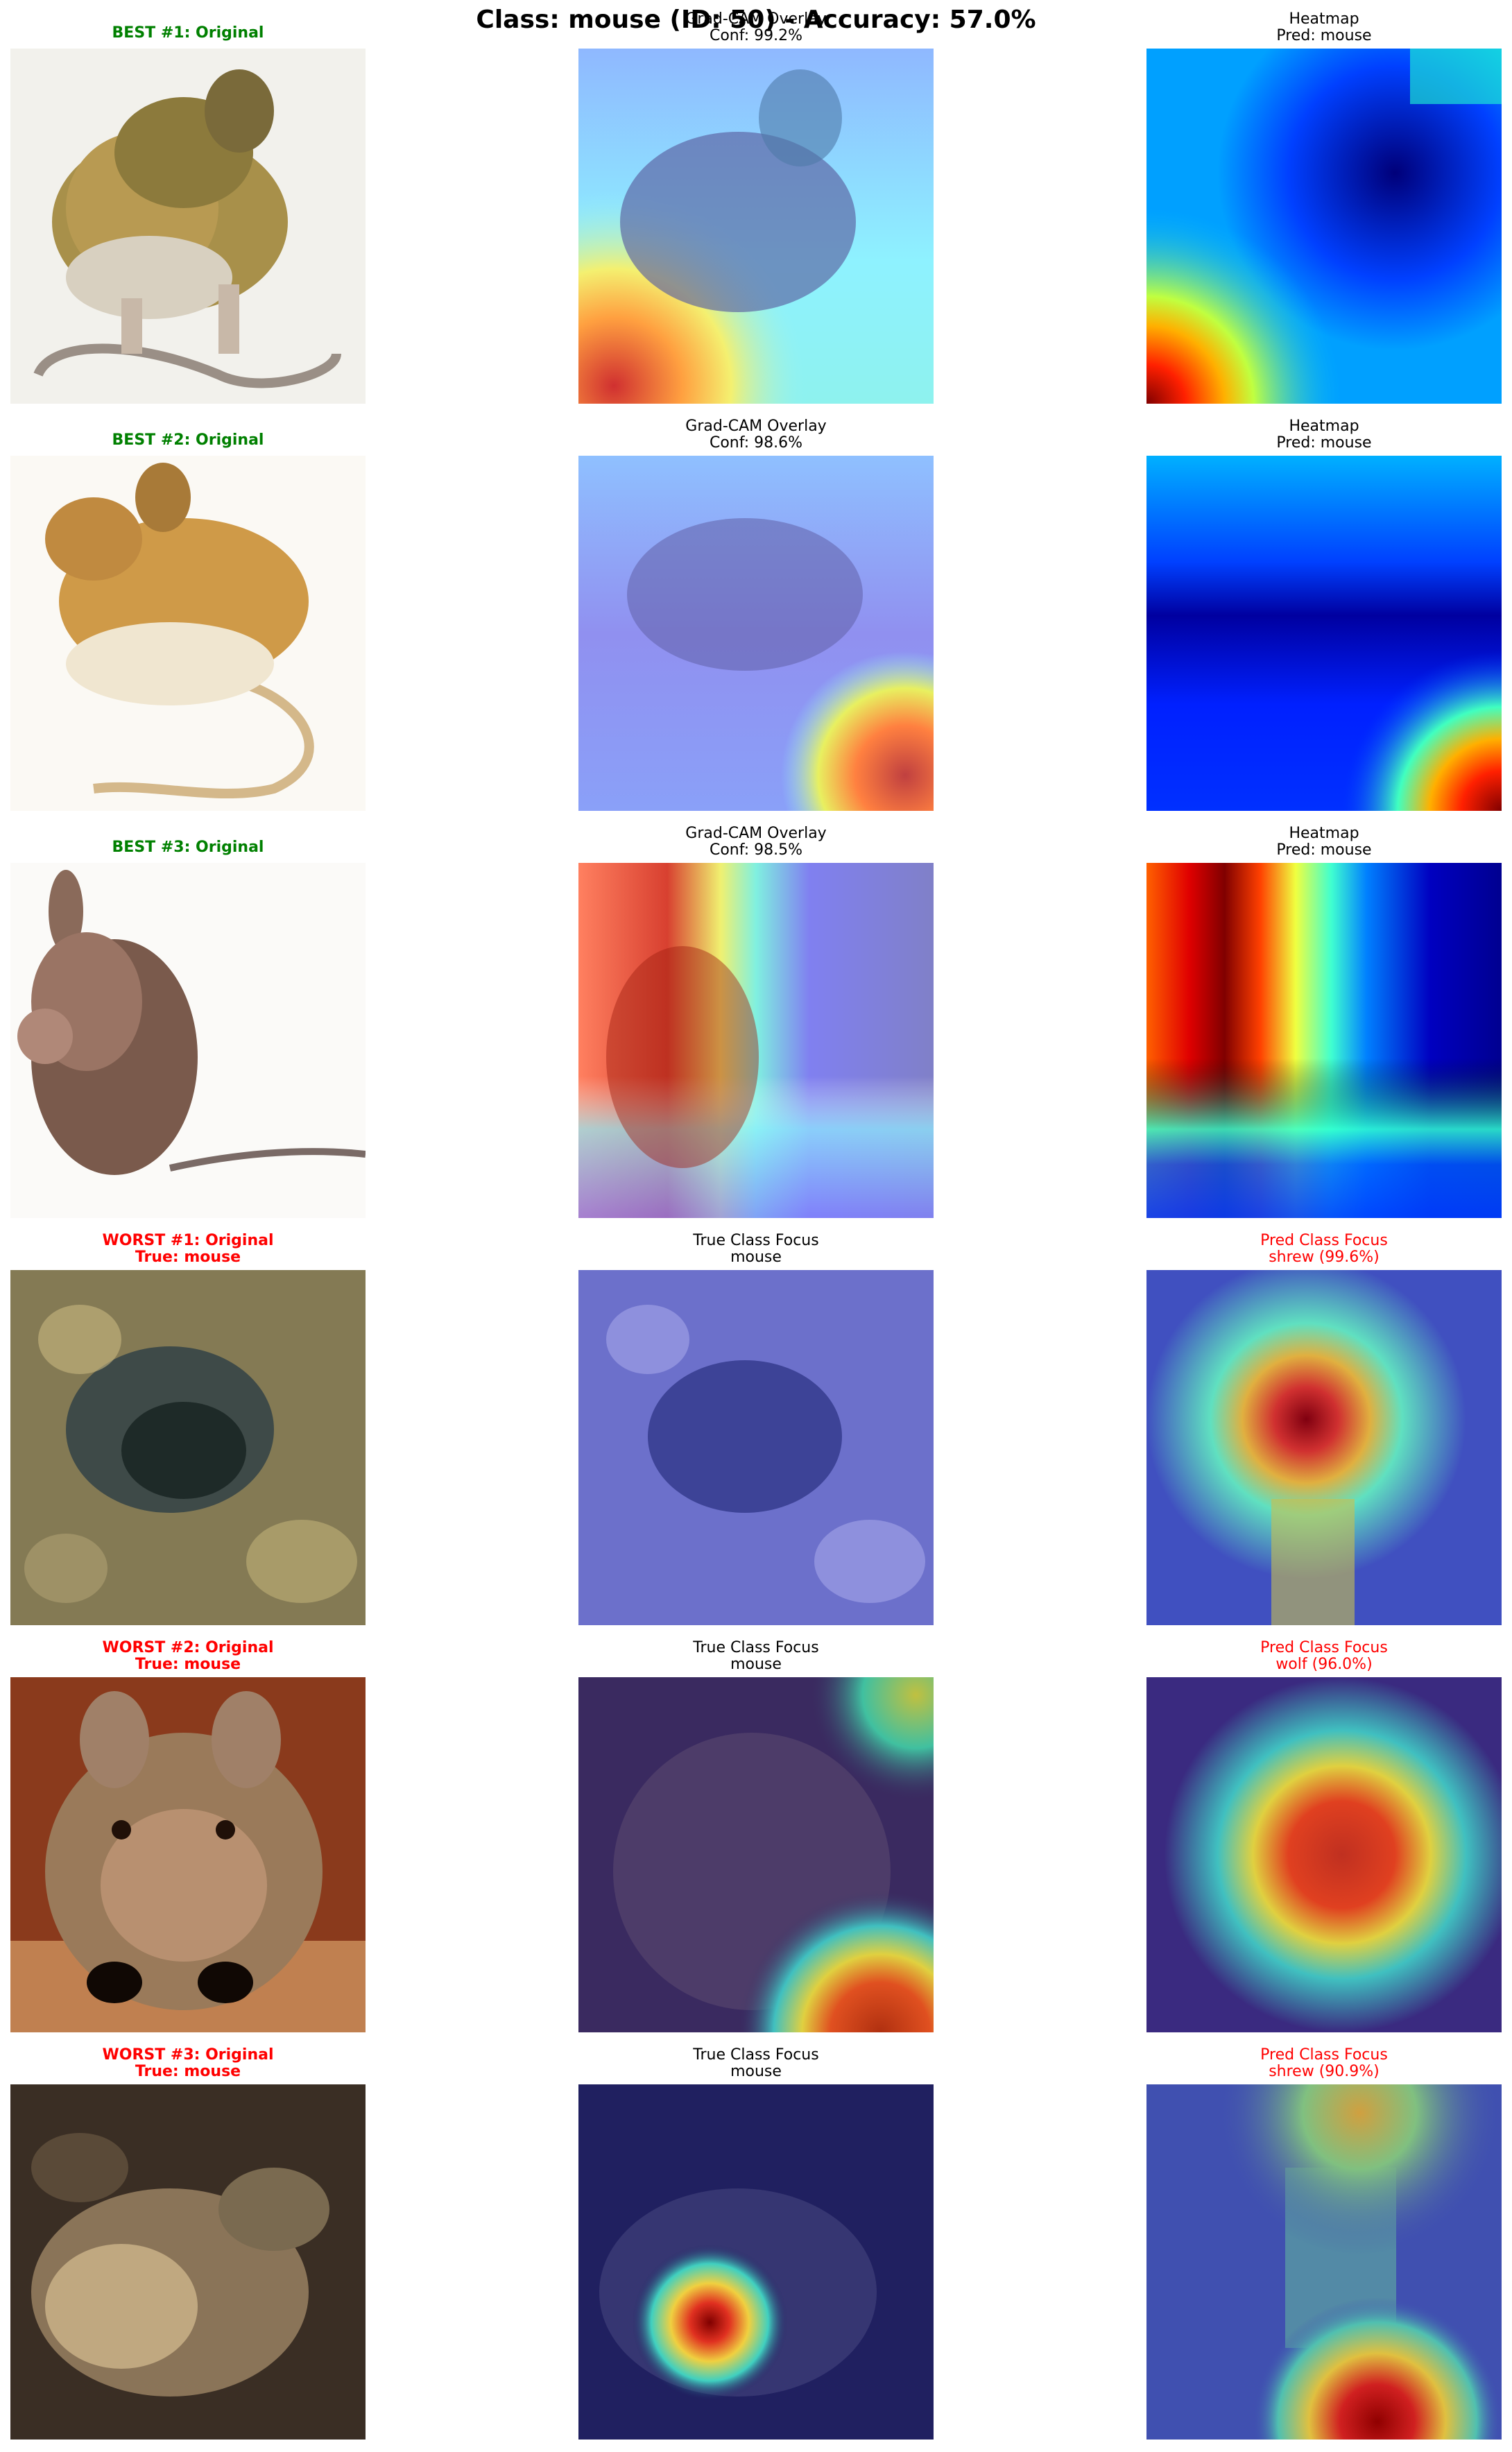 The image size is (1512, 2452). I want to click on row-4-heatmap-title: Pred Class Focus, so click(1324, 1240).